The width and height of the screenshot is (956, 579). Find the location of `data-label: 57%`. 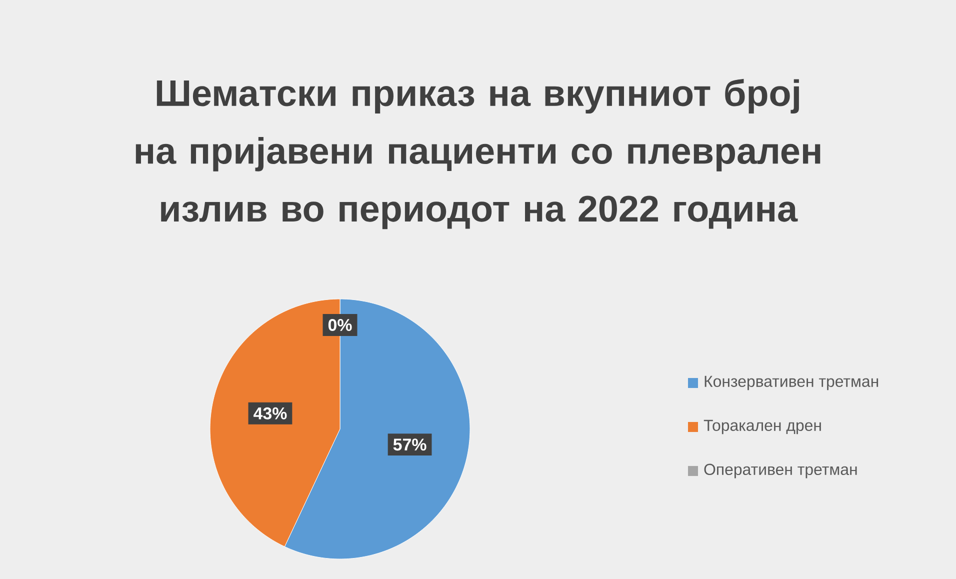

data-label: 57% is located at coordinates (409, 444).